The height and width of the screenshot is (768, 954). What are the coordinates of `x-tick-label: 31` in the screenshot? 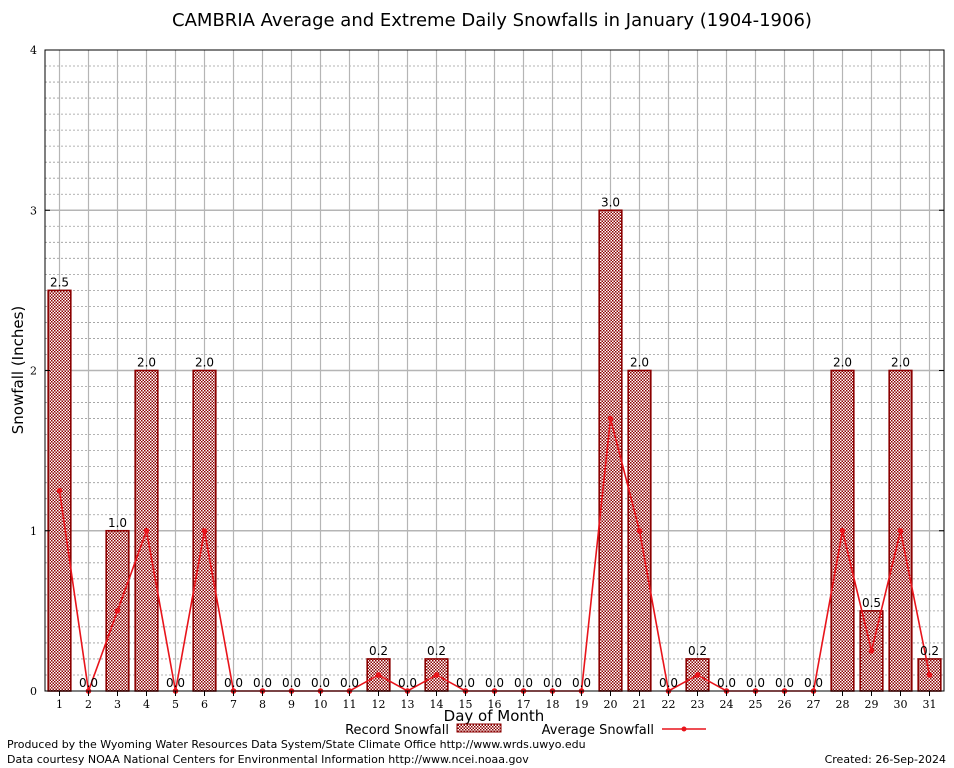 It's located at (930, 704).